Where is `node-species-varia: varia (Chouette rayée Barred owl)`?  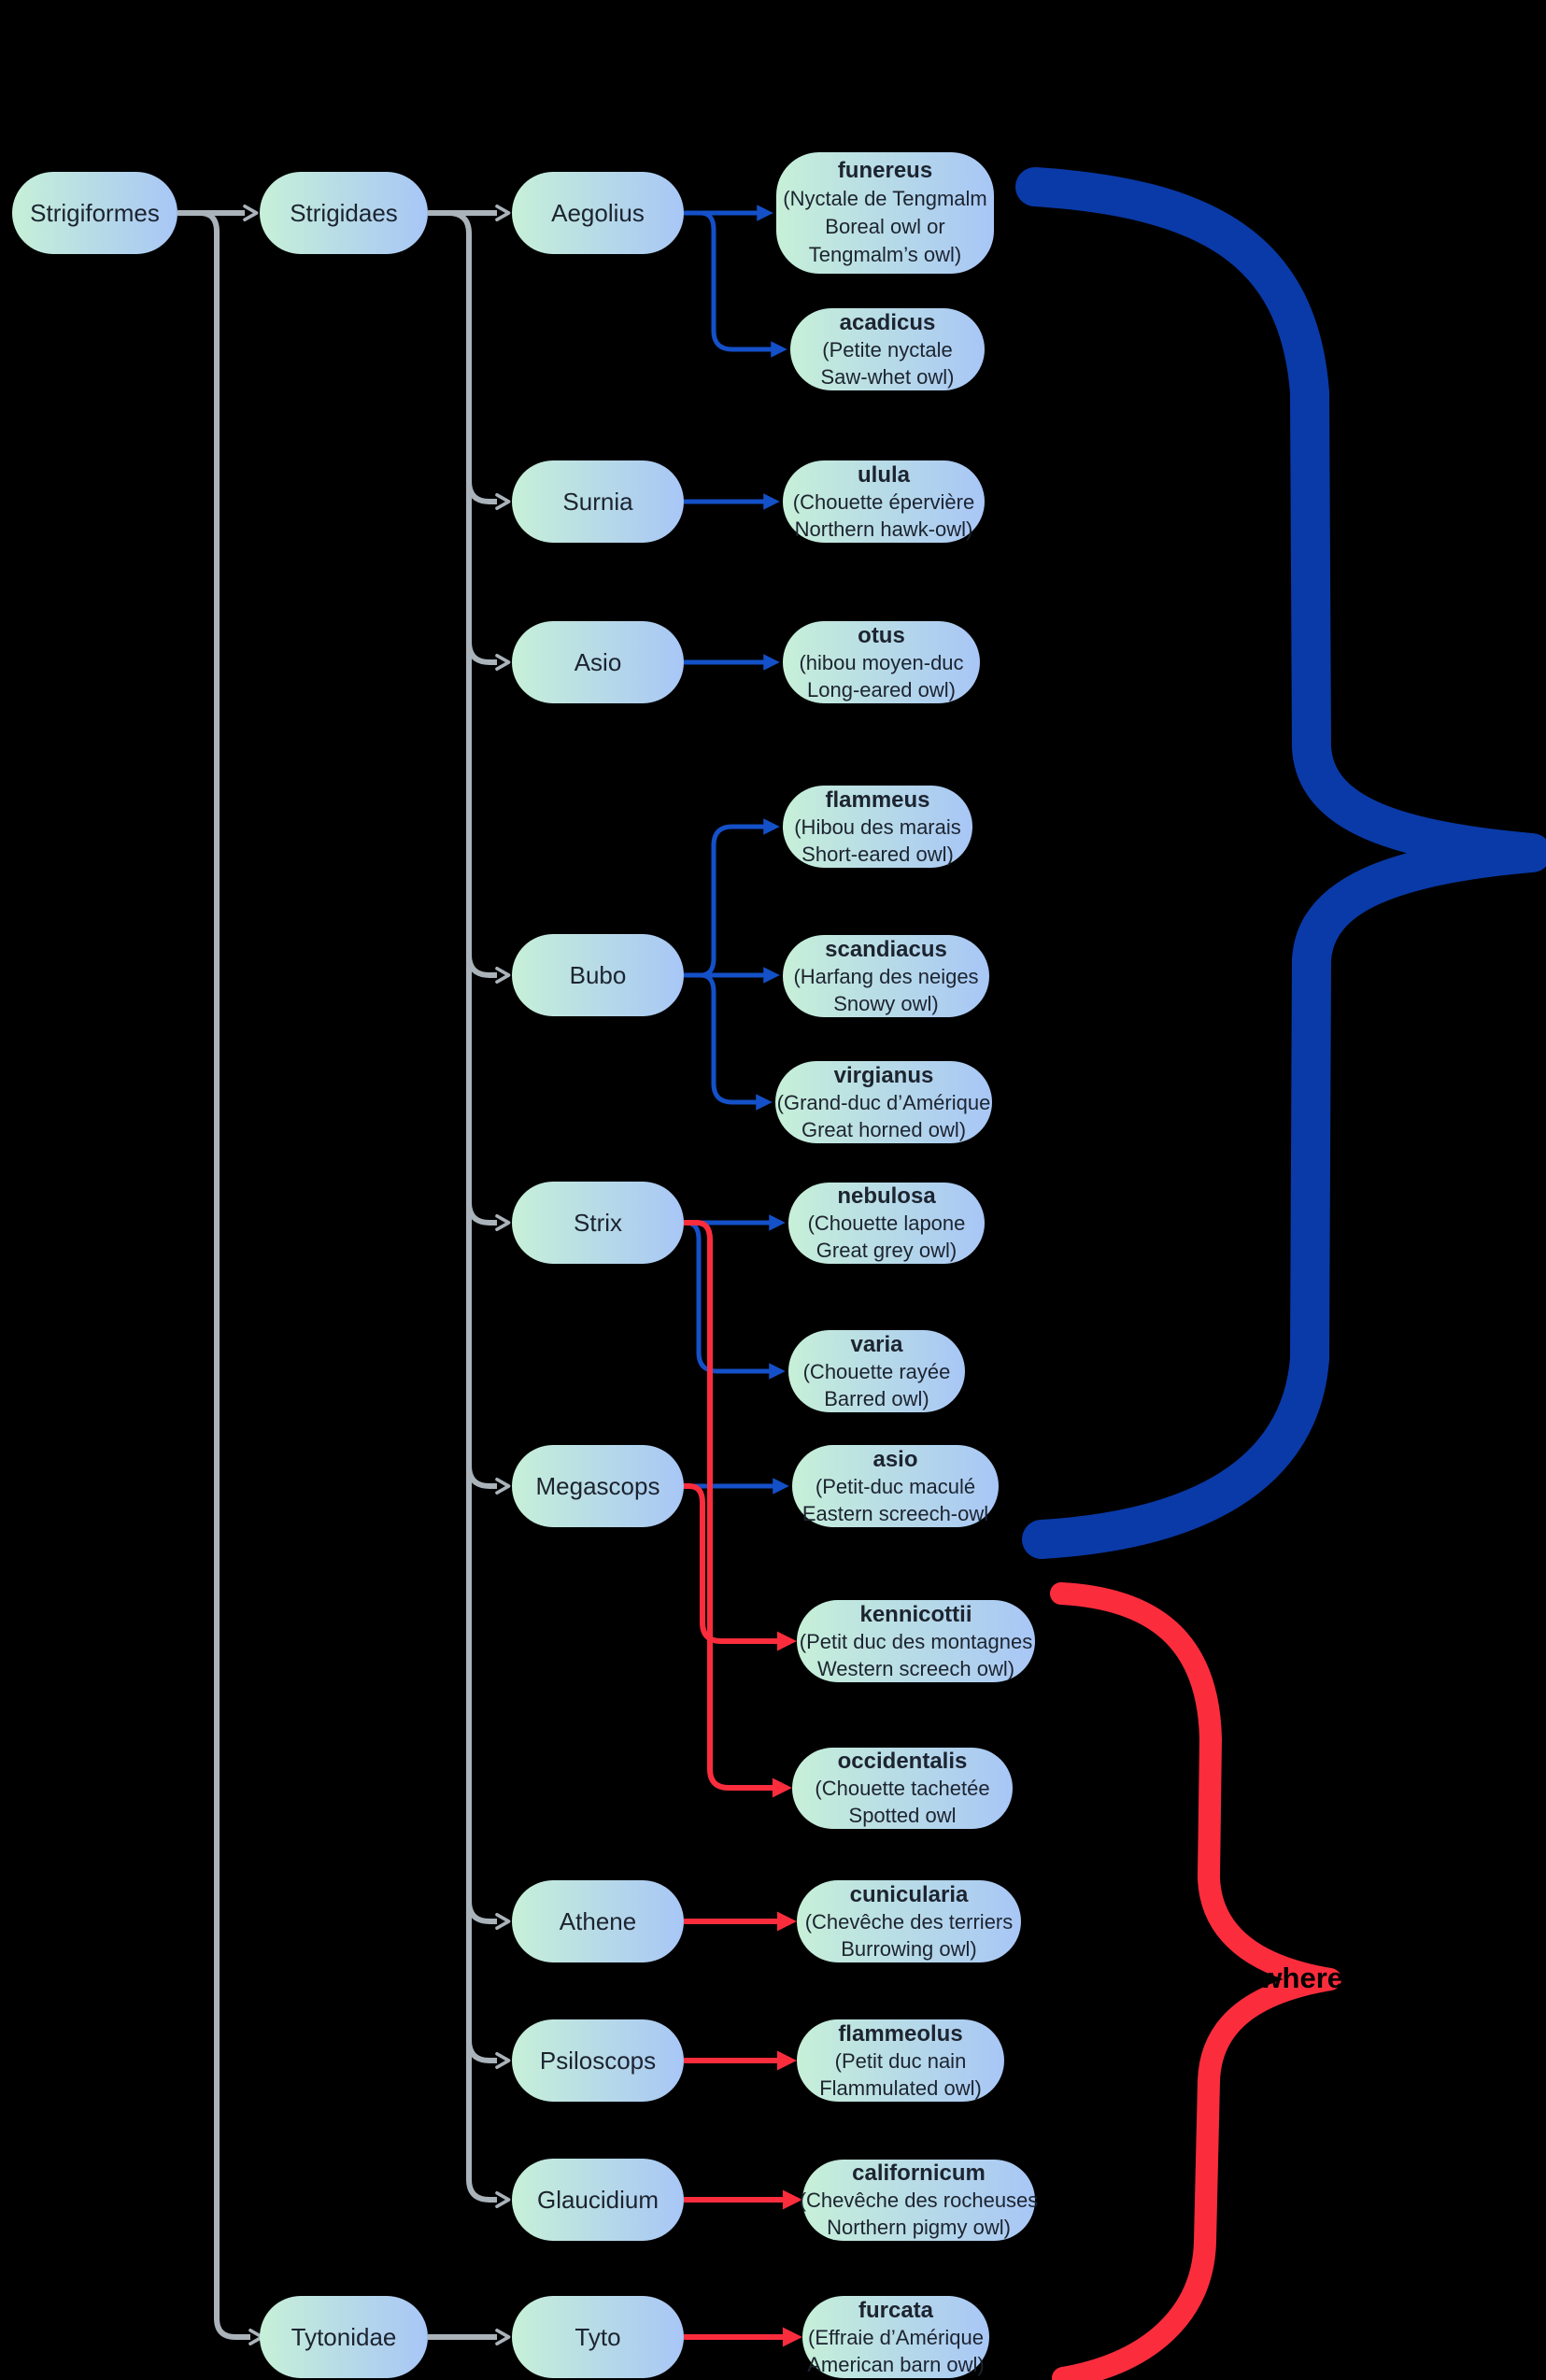
node-species-varia: varia (Chouette rayée Barred owl) is located at coordinates (876, 1371).